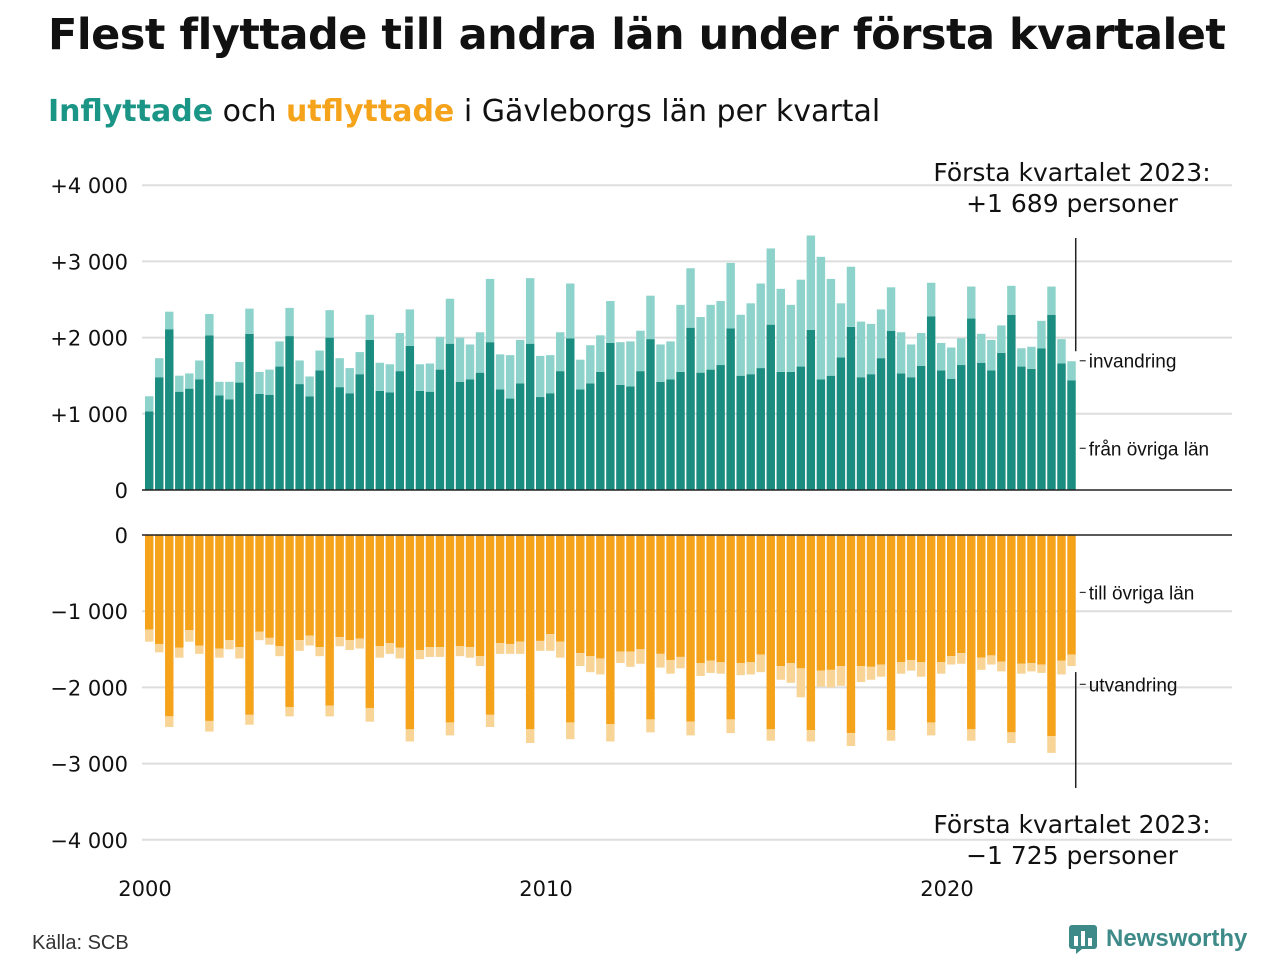  I want to click on y-tick-label: −4 000, so click(89, 841).